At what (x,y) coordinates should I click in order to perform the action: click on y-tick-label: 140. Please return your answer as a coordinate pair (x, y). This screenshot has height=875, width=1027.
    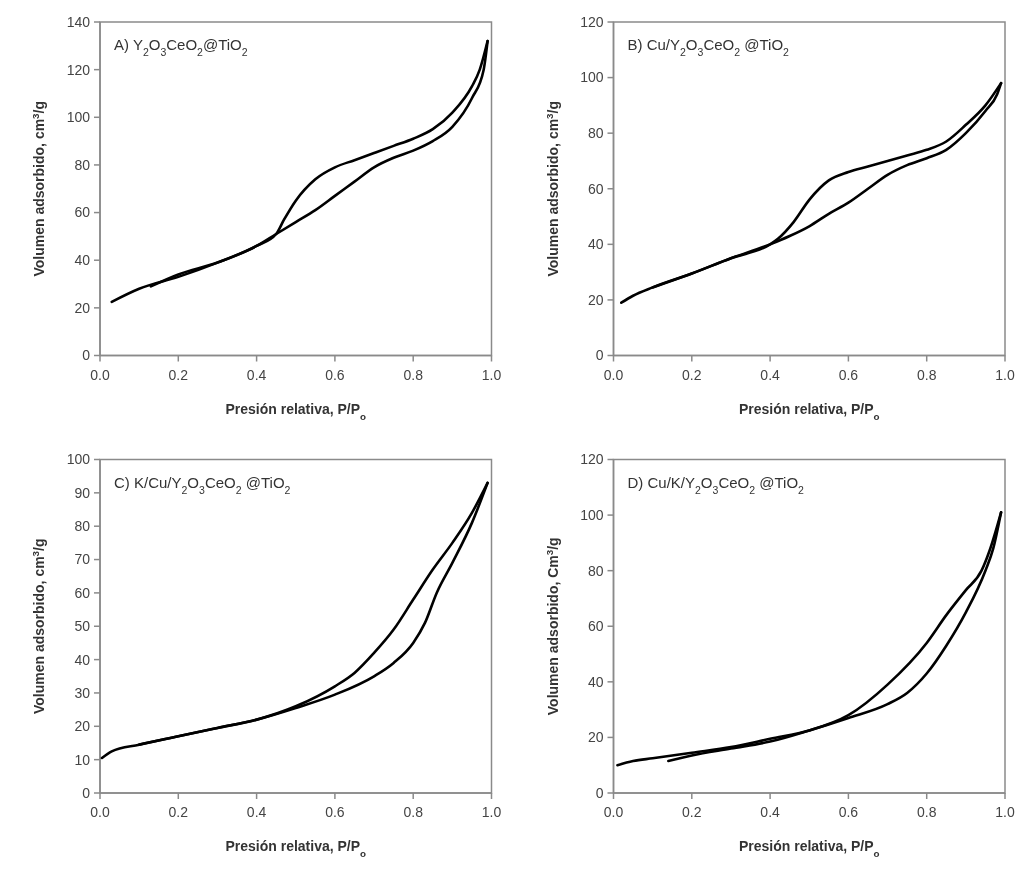
    Looking at the image, I should click on (78, 21).